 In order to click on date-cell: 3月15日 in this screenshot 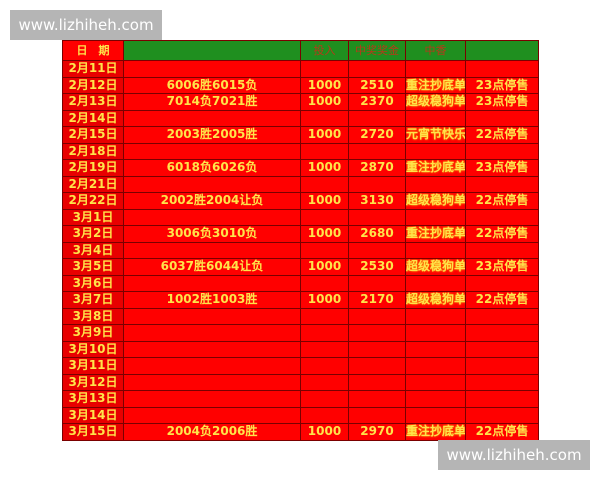, I will do `click(93, 432)`.